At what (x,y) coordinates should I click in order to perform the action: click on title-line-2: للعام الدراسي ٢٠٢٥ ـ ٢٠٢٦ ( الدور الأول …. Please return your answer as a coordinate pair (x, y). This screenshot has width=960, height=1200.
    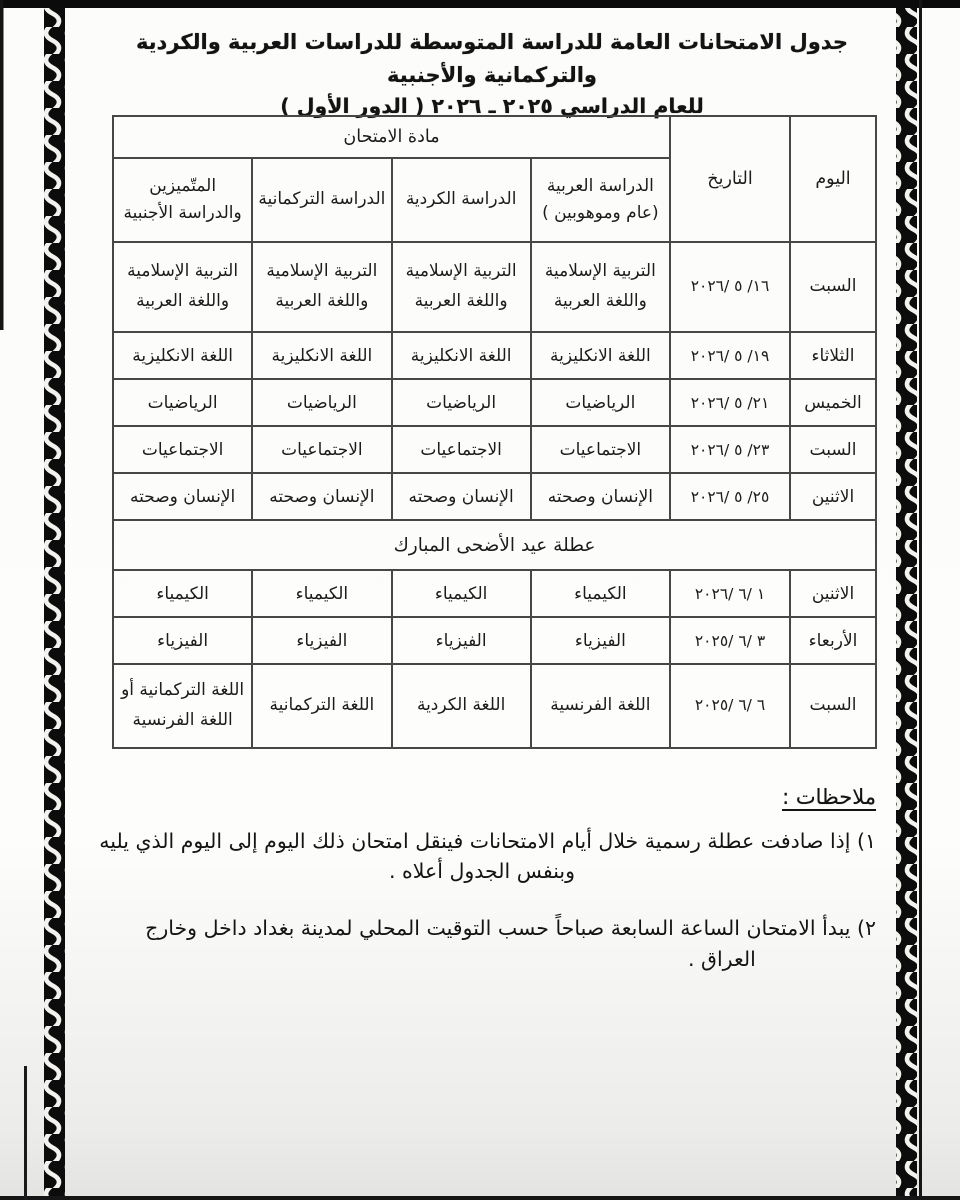
    Looking at the image, I should click on (492, 106).